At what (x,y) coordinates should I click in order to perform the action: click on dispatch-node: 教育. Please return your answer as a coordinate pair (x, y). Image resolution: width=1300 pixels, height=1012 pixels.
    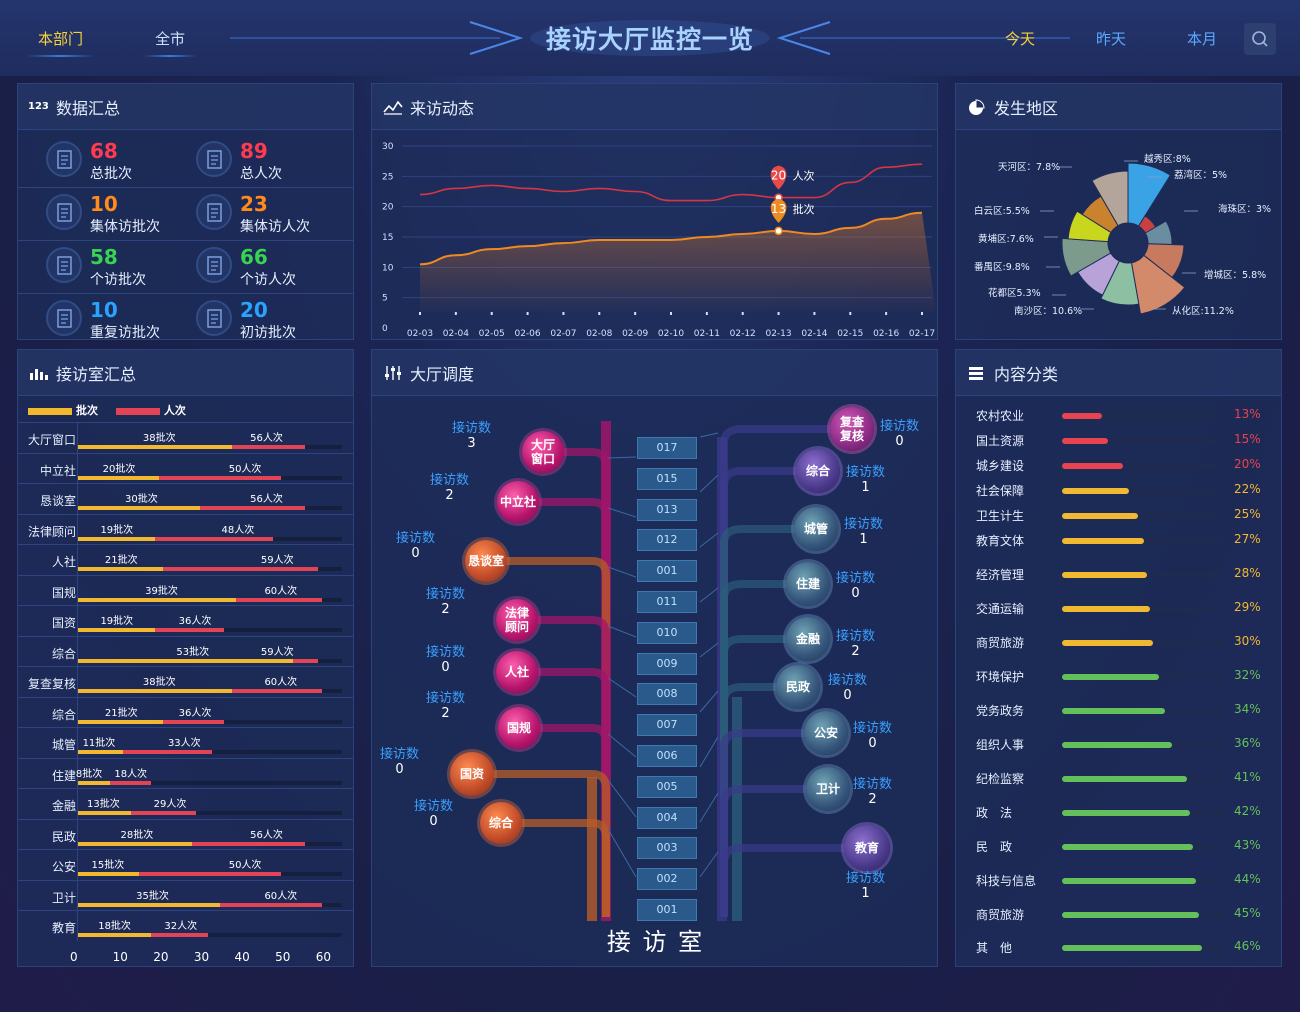
    Looking at the image, I should click on (867, 848).